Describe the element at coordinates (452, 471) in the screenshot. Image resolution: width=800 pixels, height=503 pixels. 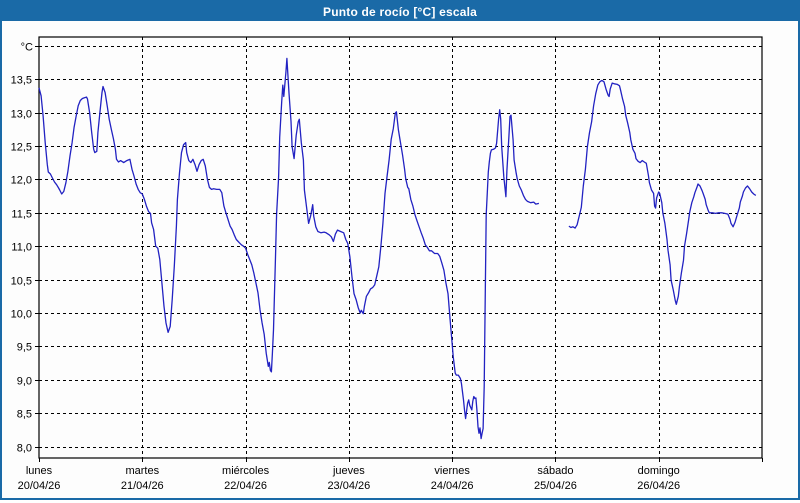
I see `x-day-label: viernes` at that location.